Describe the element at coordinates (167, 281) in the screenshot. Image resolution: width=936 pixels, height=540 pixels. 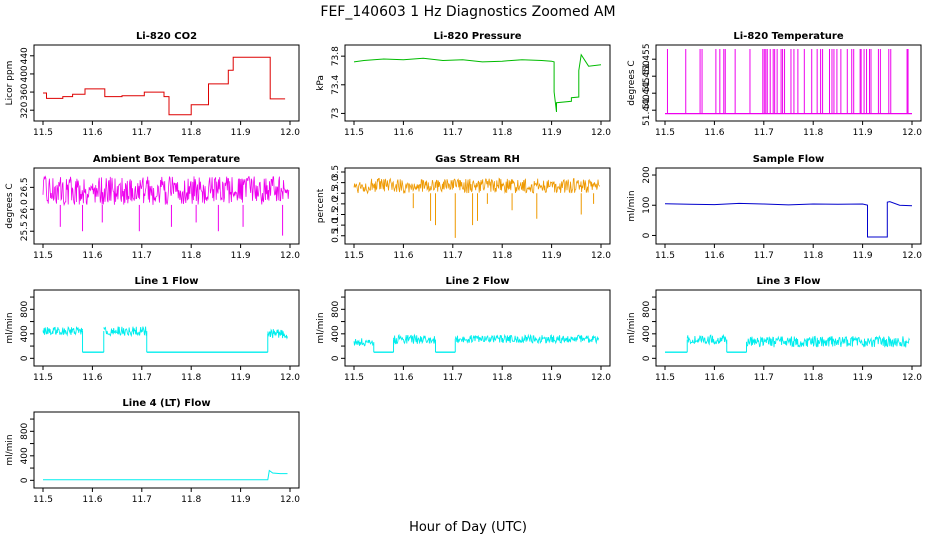
I see `panel-title: Line 1 Flow` at that location.